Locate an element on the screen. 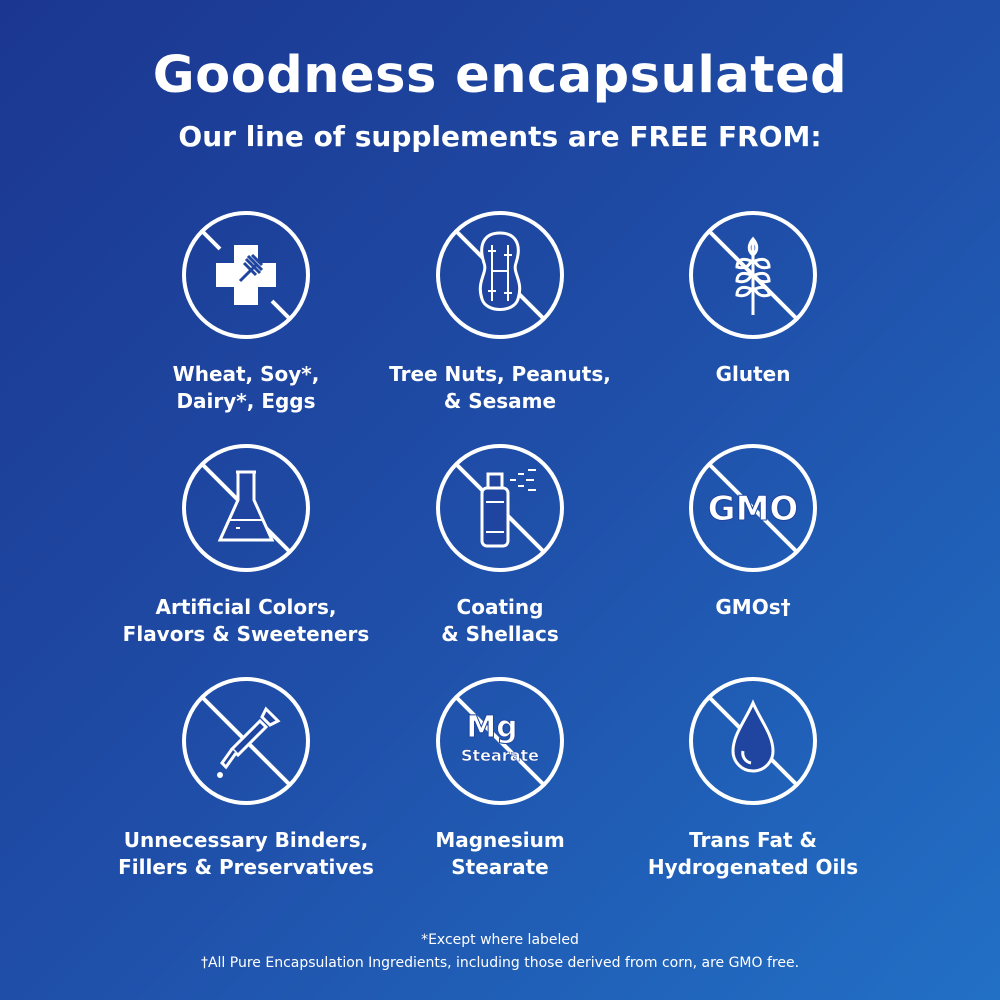 This screenshot has height=1000, width=1000. free-from-item: Tree Nuts, Peanuts, & Sesame is located at coordinates (500, 312).